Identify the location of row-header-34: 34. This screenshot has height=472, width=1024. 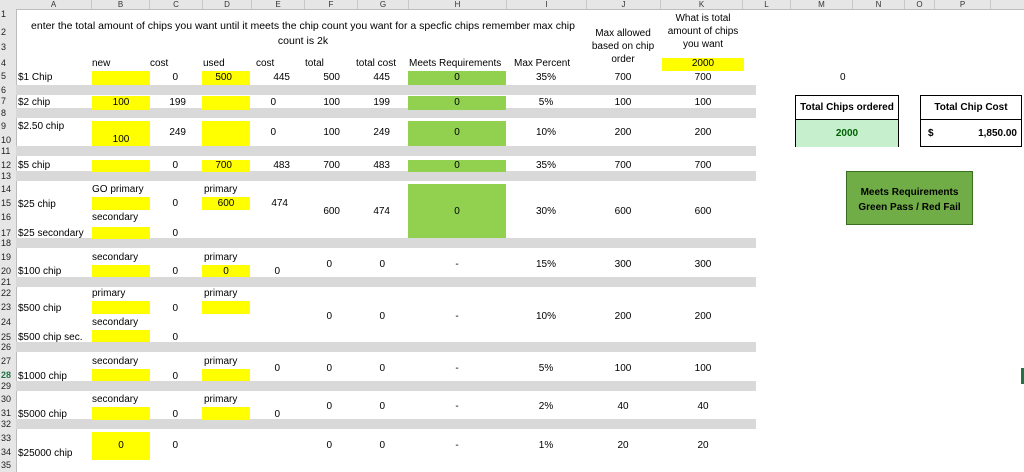
(6, 452).